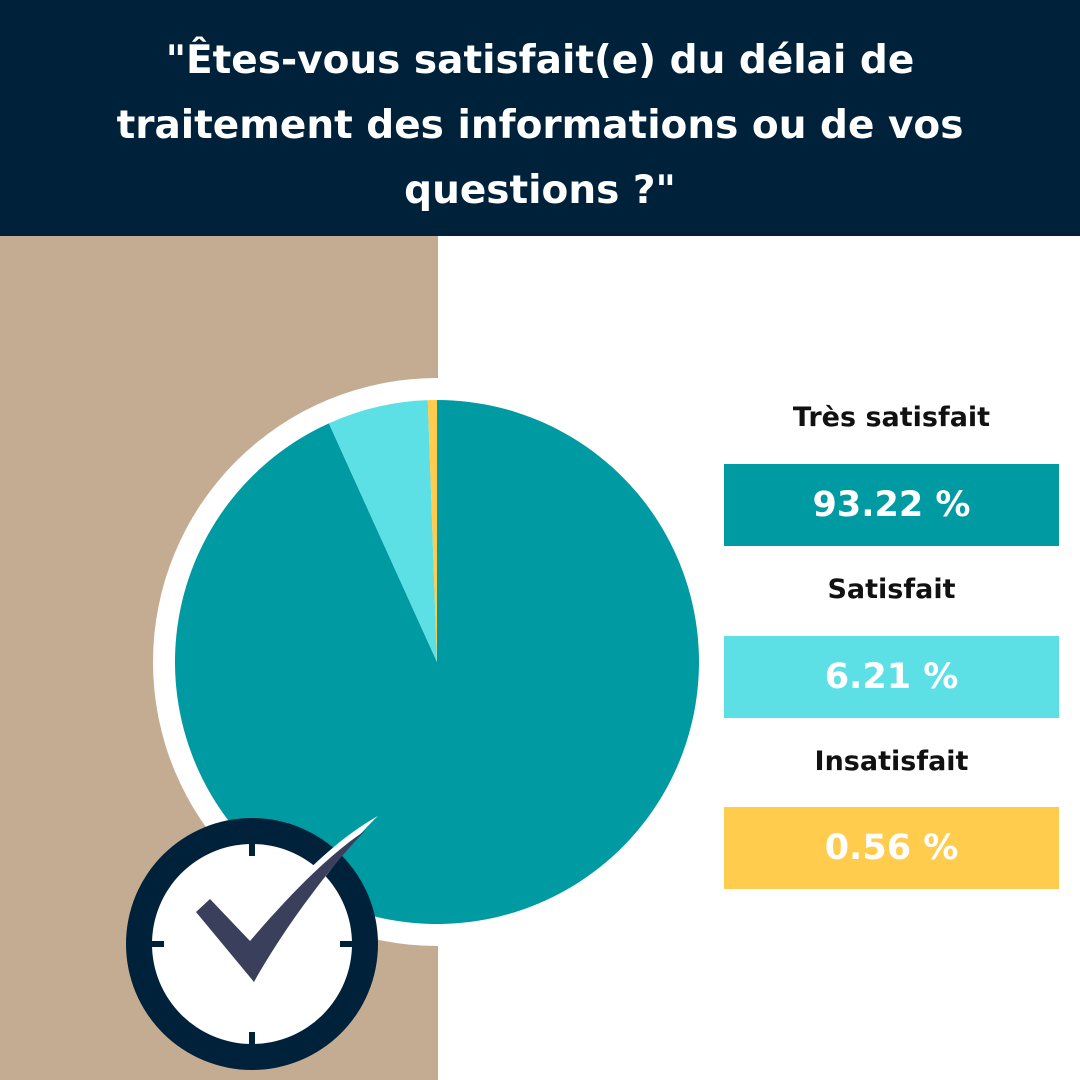  Describe the element at coordinates (891, 589) in the screenshot. I see `legend-label-satisfait: Satisfait` at that location.